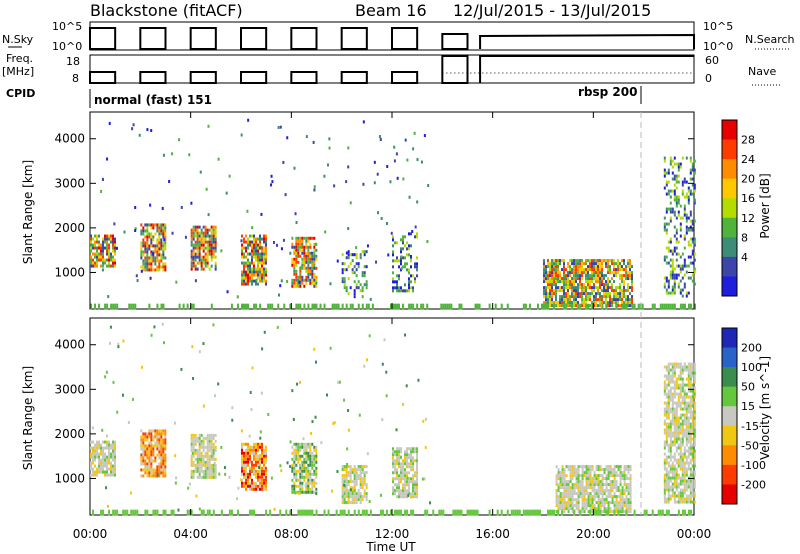 Image resolution: width=800 pixels, height=554 pixels. What do you see at coordinates (765, 408) in the screenshot?
I see `velocity-cbar-label: Velocity [m s^-1]` at bounding box center [765, 408].